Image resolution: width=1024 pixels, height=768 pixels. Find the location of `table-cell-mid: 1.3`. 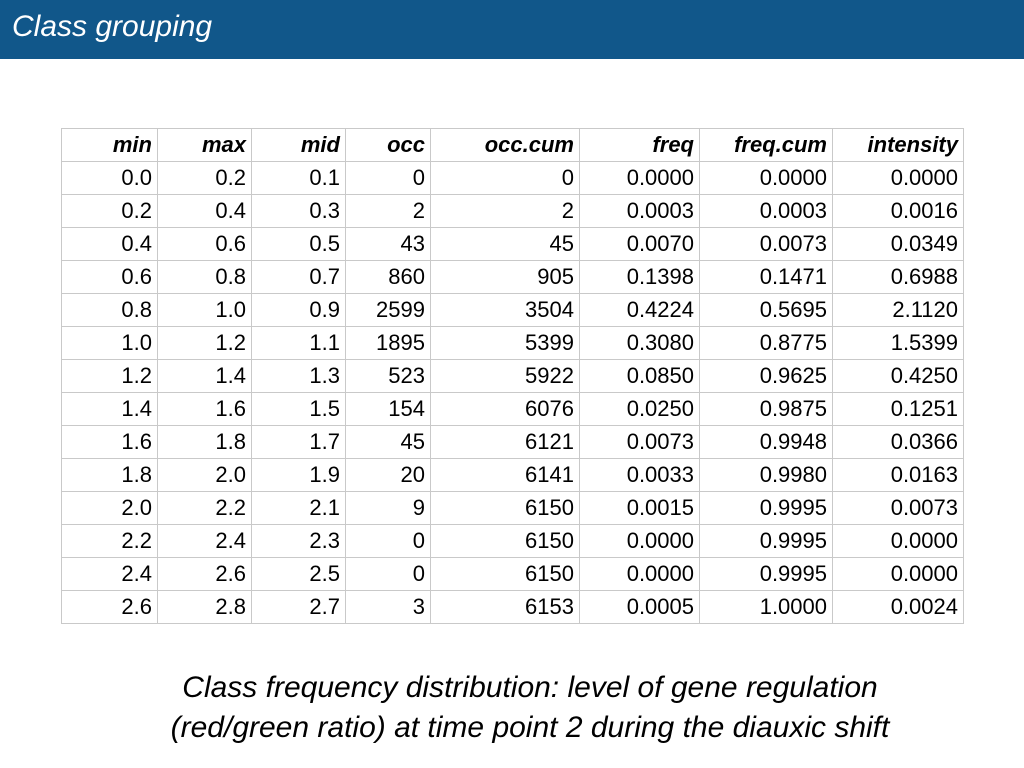

table-cell-mid: 1.3 is located at coordinates (298, 376).